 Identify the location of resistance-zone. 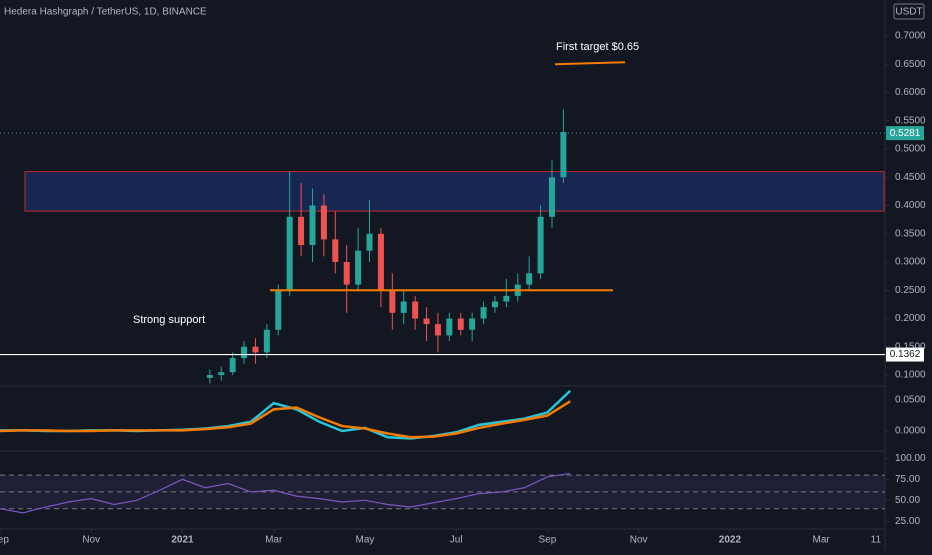
(454, 191).